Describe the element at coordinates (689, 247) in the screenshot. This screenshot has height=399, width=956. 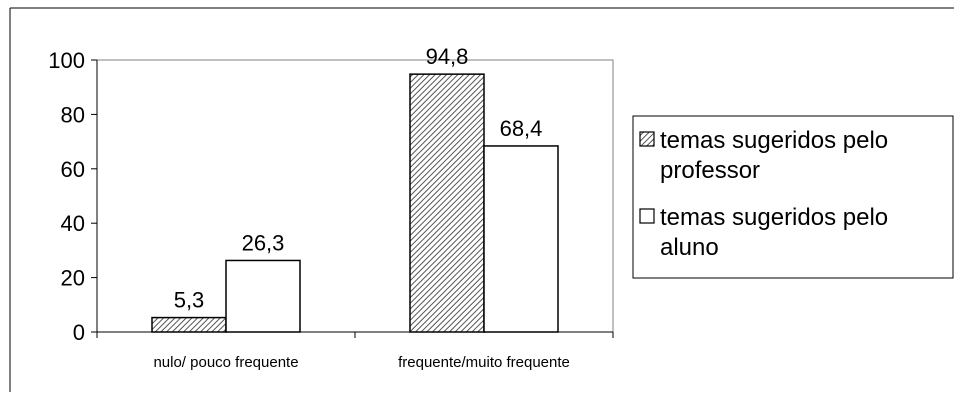
I see `legend-label: aluno` at that location.